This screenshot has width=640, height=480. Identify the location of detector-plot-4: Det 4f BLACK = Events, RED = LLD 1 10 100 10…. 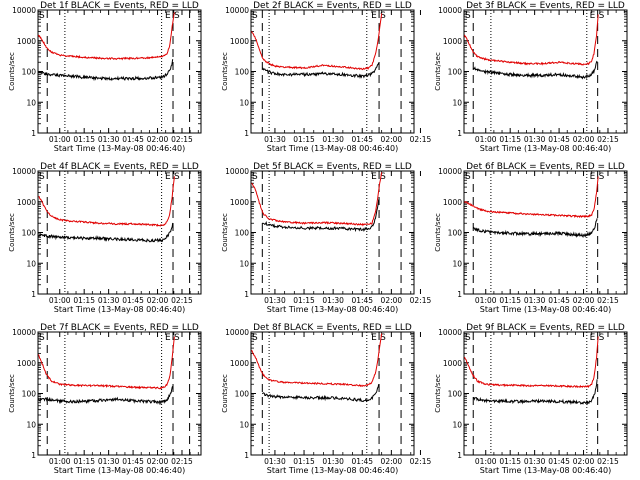
(105, 238).